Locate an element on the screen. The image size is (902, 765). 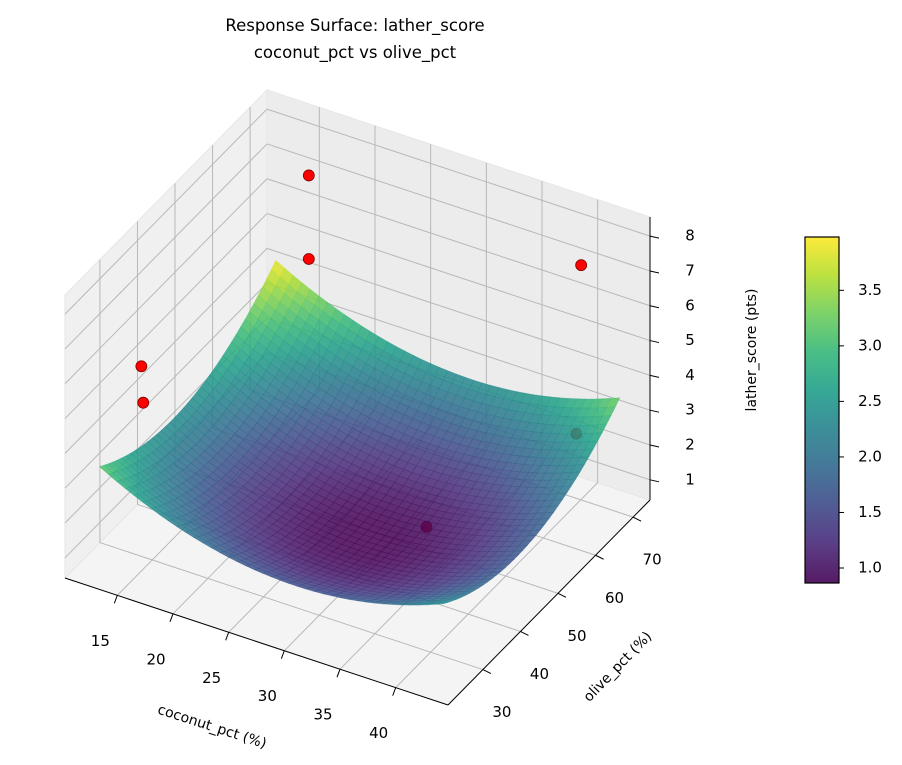
z-tick-label: 2 is located at coordinates (690, 445).